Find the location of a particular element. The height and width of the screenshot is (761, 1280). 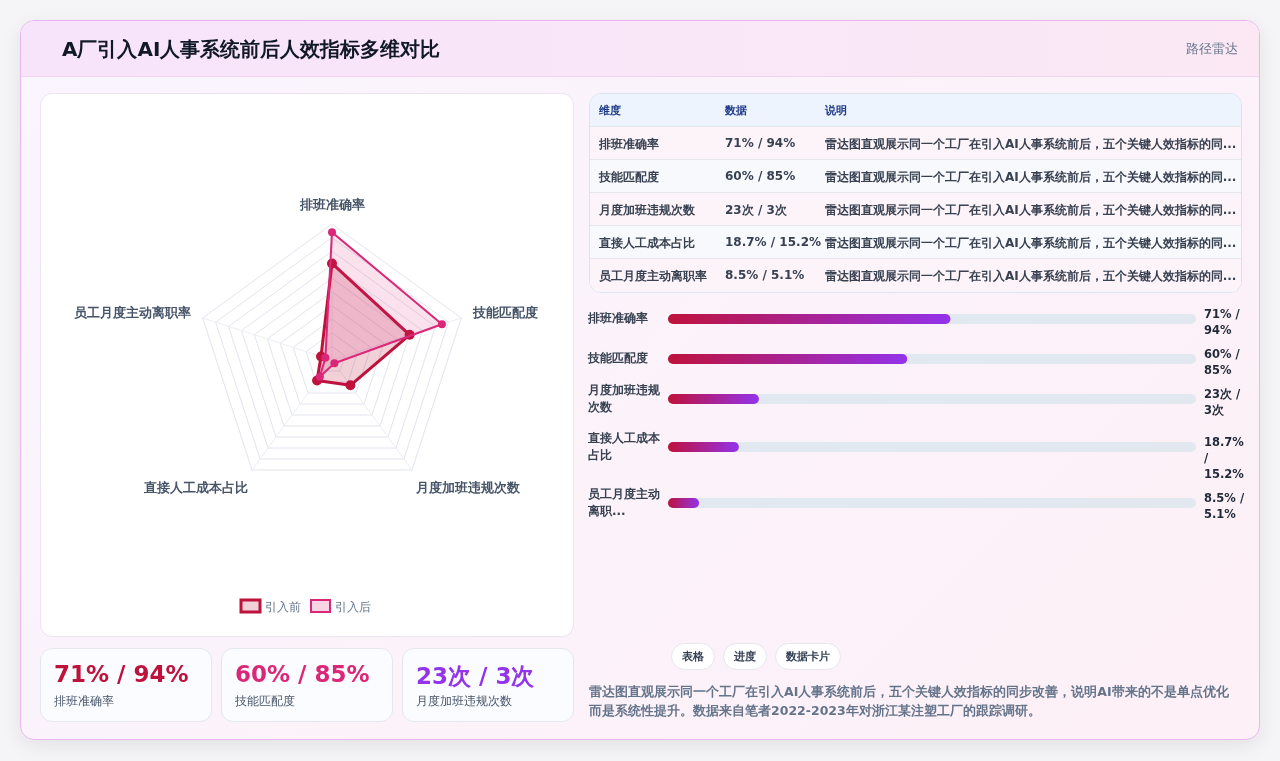

spoke-label: 月度加班违规次数 is located at coordinates (467, 487).